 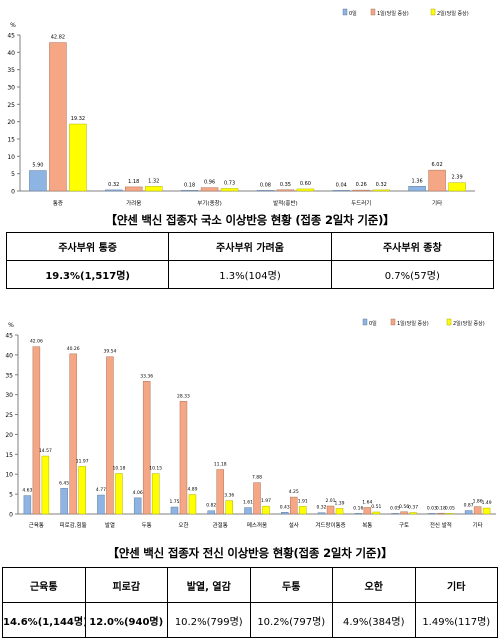 I want to click on data-label: 0.43, so click(x=285, y=507).